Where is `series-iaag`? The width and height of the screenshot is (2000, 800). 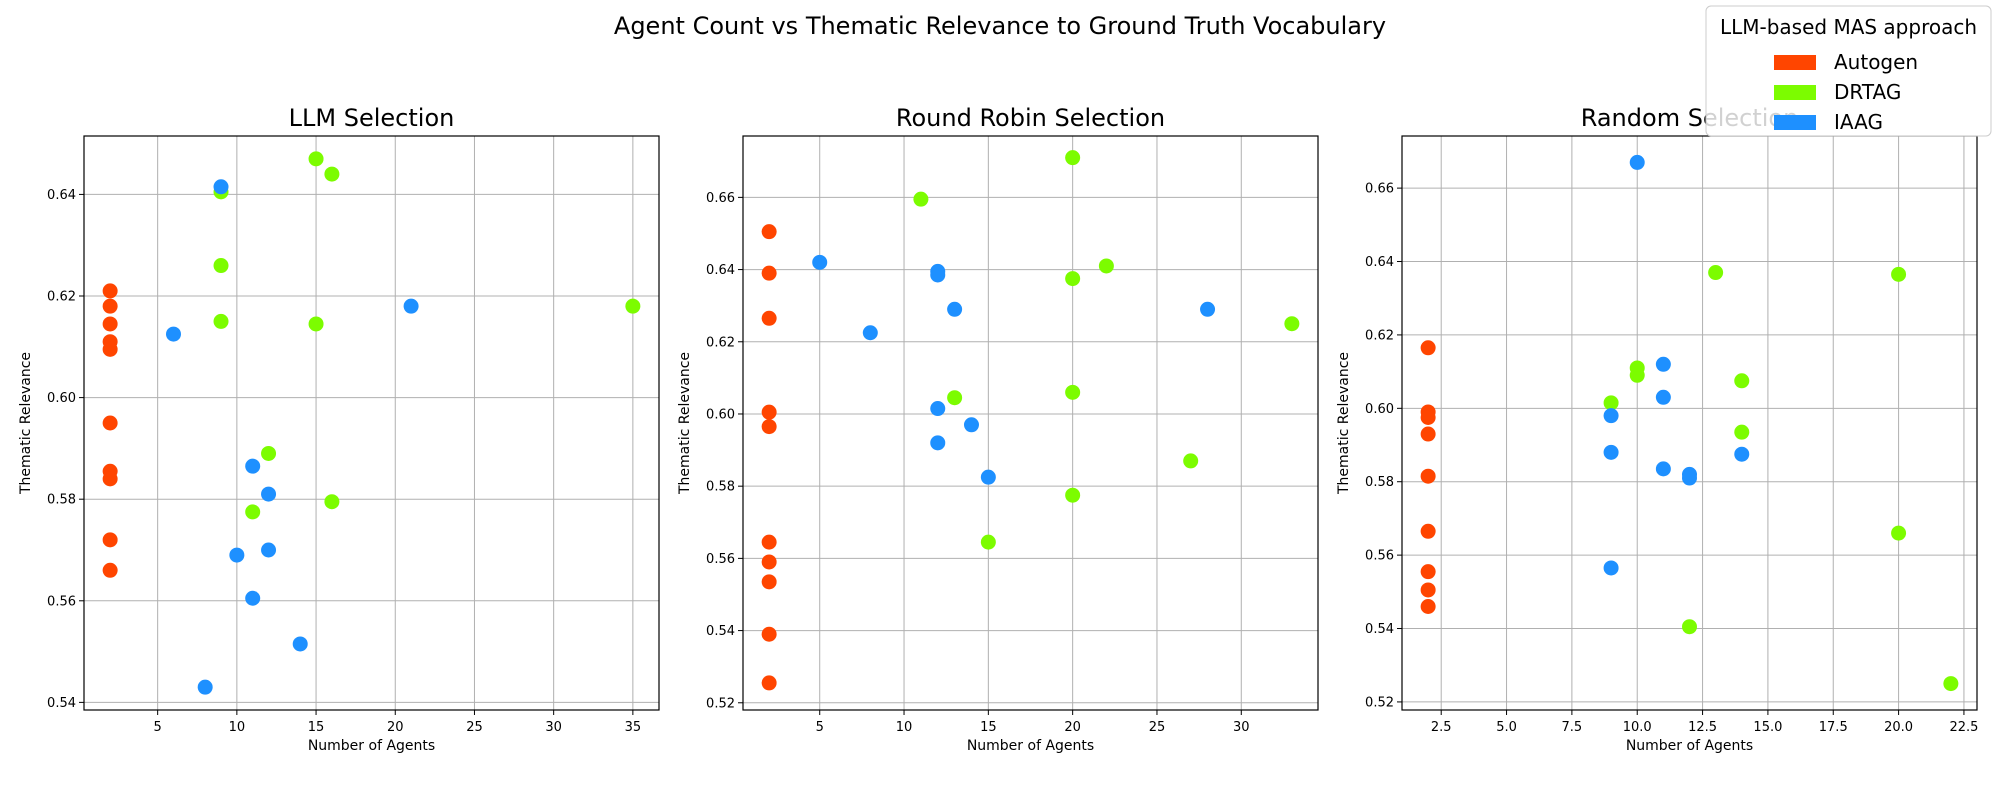 series-iaag is located at coordinates (1014, 369).